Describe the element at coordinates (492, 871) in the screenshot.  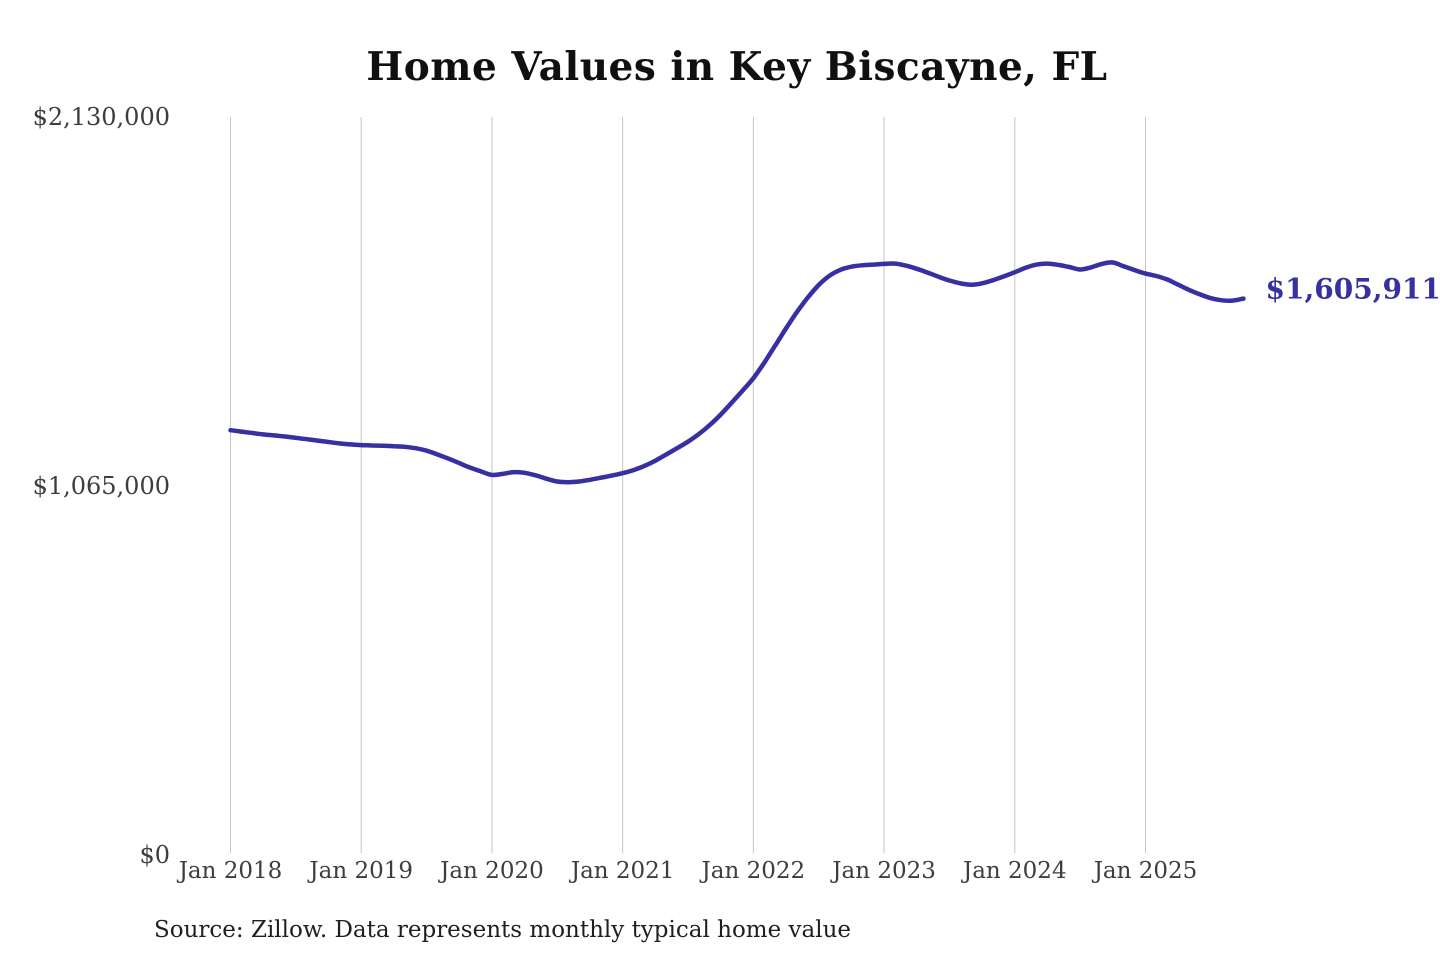
I see `x-axis-tick-label: Jan 2020` at that location.